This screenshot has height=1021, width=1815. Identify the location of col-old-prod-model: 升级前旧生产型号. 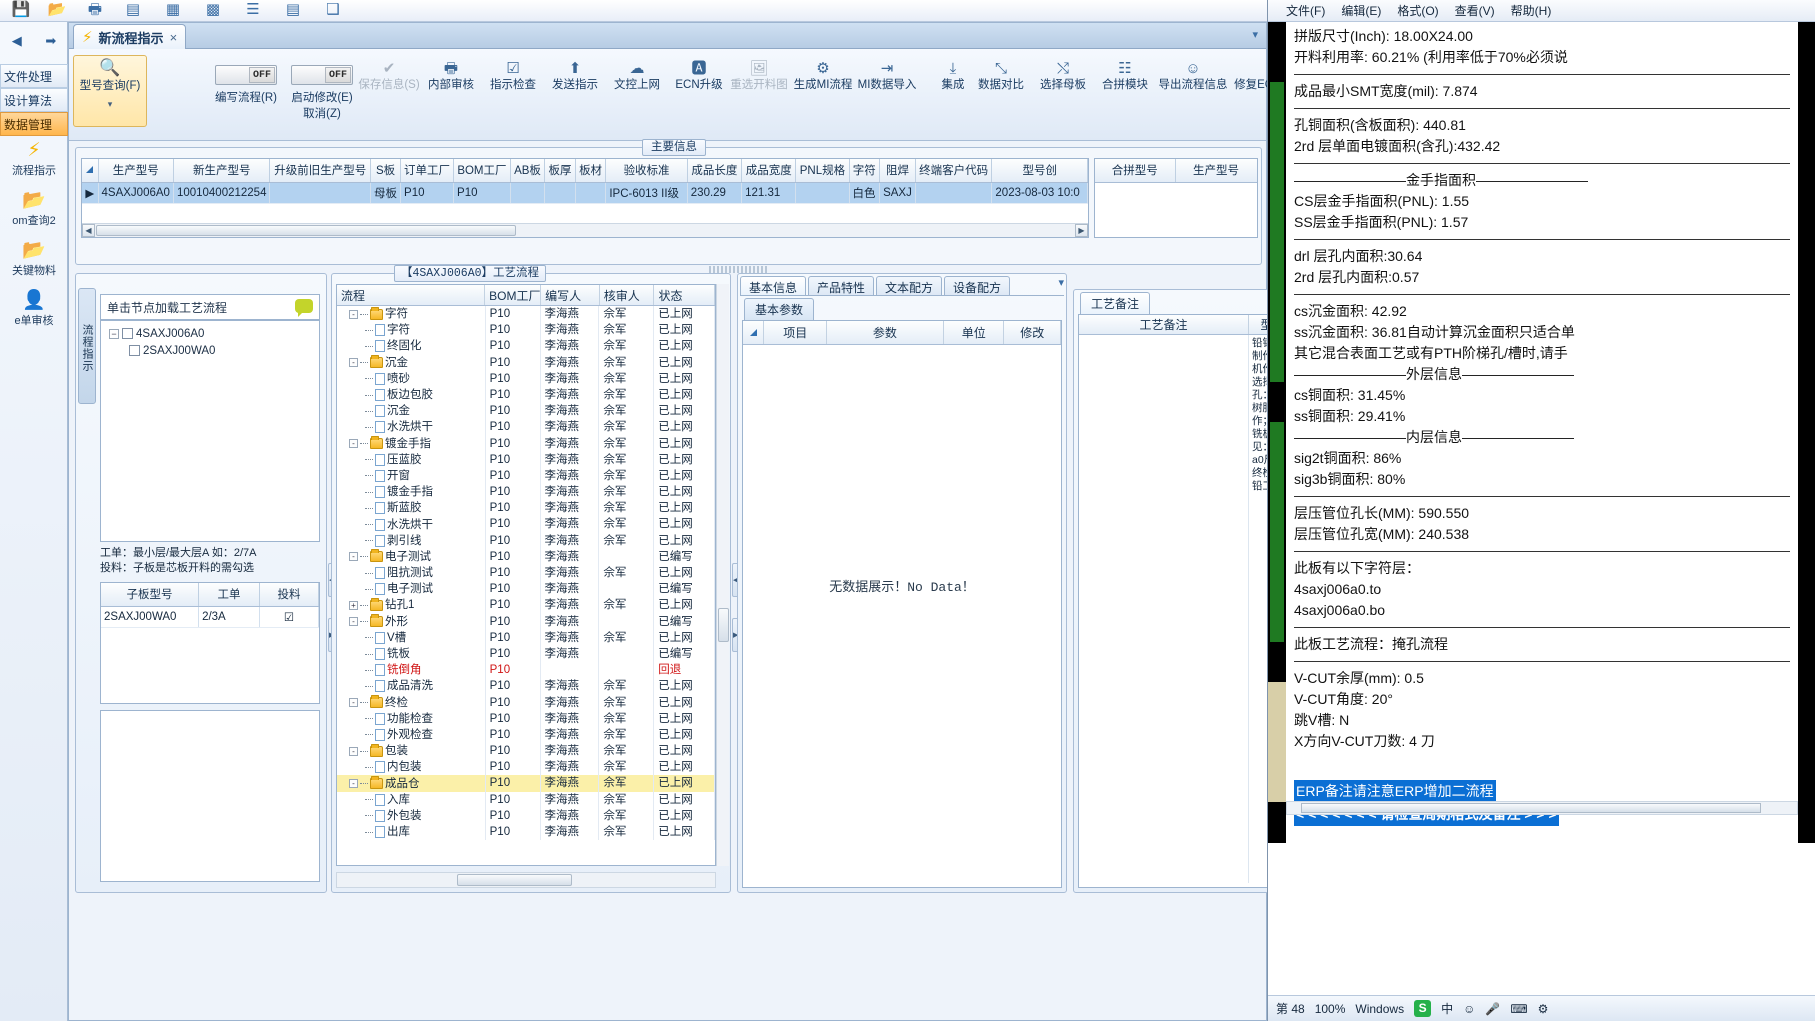
(320, 171).